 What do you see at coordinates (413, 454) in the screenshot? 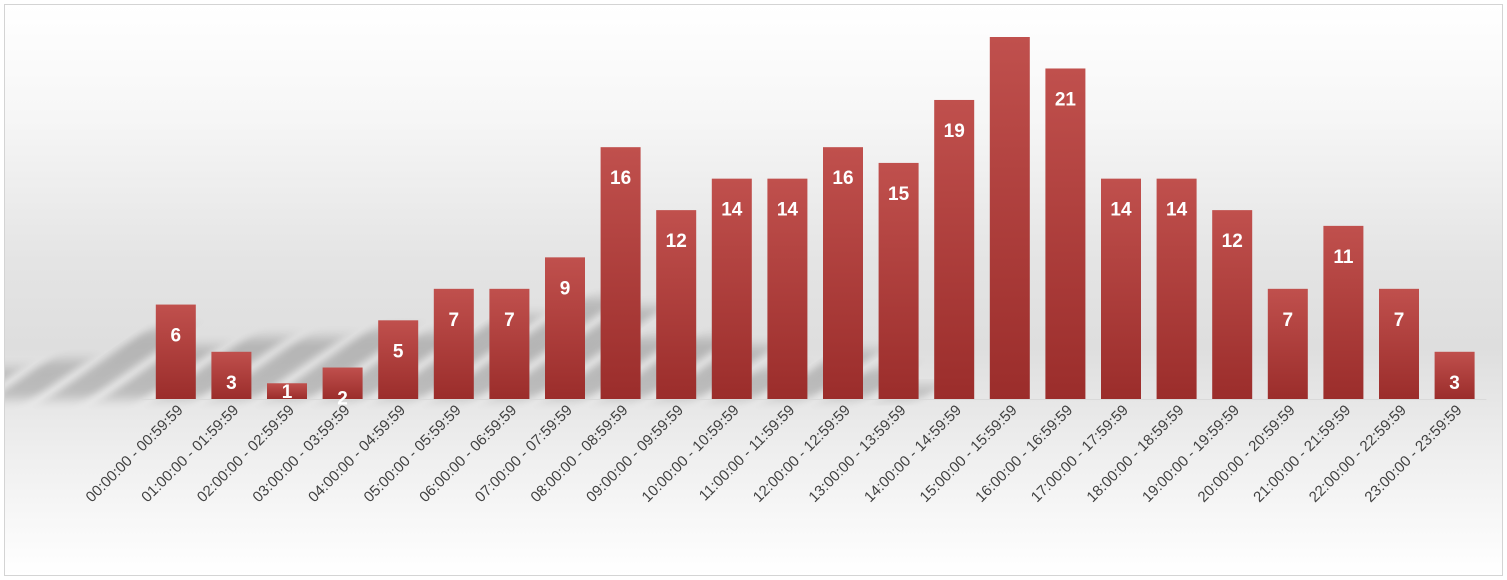
I see `x-tick-label: 05:00:00 - 05:59:59` at bounding box center [413, 454].